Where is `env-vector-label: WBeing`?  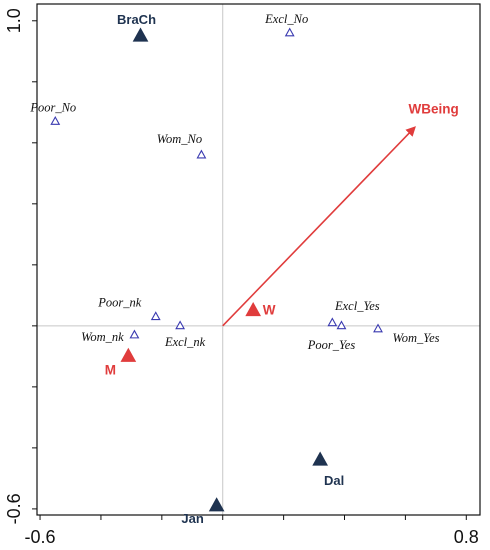 env-vector-label: WBeing is located at coordinates (434, 109).